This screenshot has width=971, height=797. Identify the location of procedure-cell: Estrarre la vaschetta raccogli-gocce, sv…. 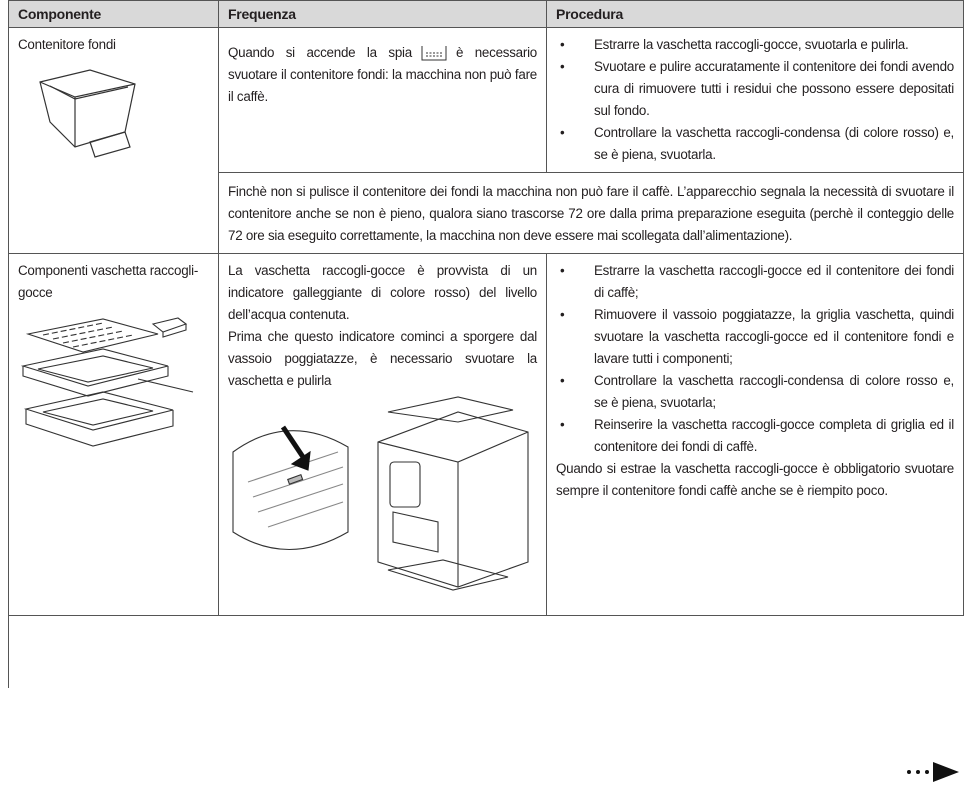
(755, 100).